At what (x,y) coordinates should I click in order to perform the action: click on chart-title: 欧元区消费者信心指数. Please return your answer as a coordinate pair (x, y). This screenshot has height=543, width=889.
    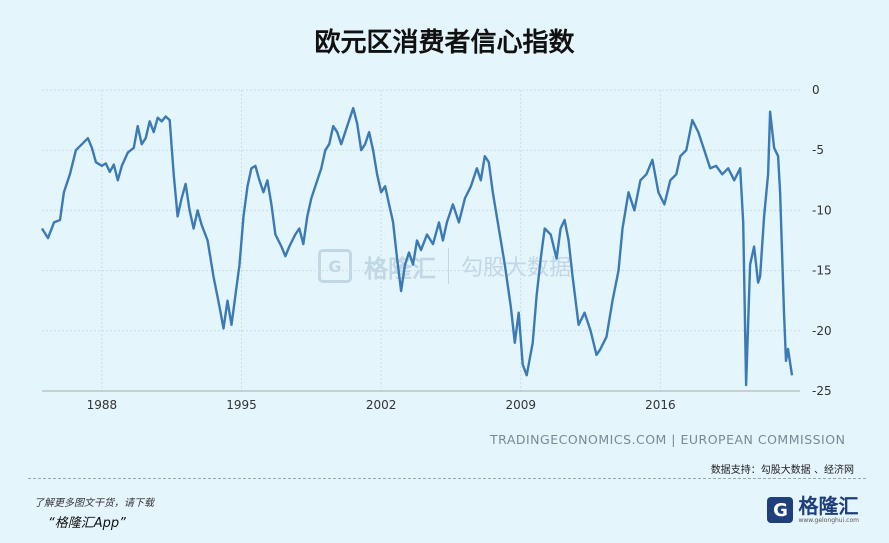
    Looking at the image, I should click on (444, 43).